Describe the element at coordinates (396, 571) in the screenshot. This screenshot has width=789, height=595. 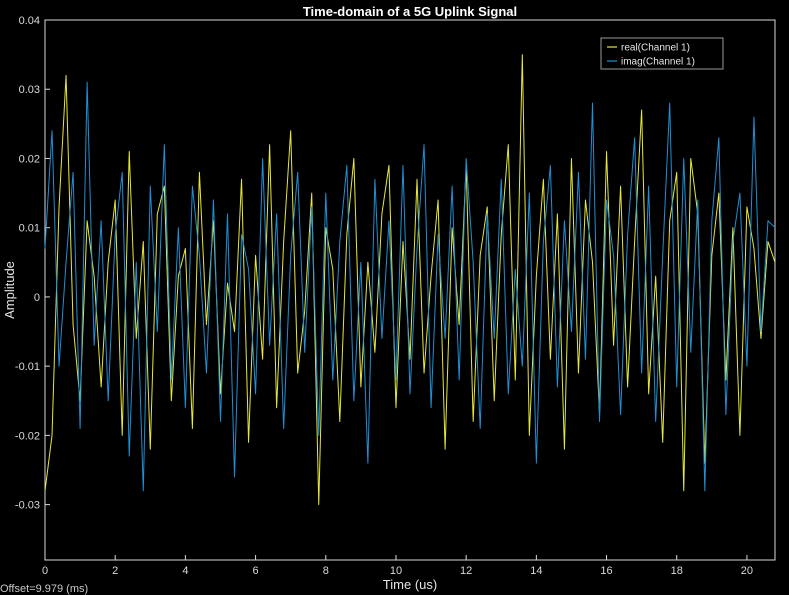
I see `x-tick-label: 10` at that location.